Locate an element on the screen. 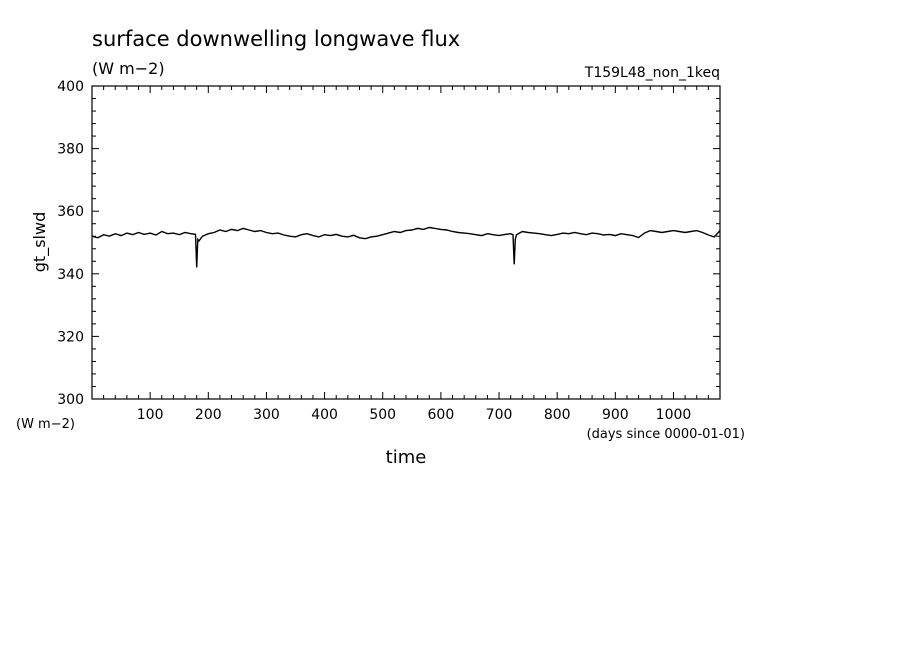  x-tick-label: 300 is located at coordinates (266, 415).